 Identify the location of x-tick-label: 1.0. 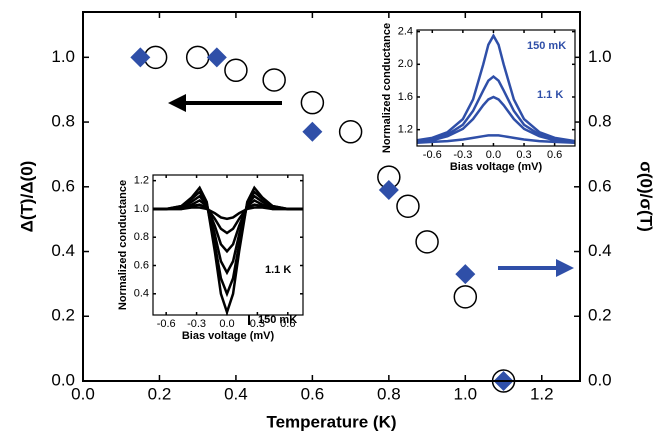
(465, 393).